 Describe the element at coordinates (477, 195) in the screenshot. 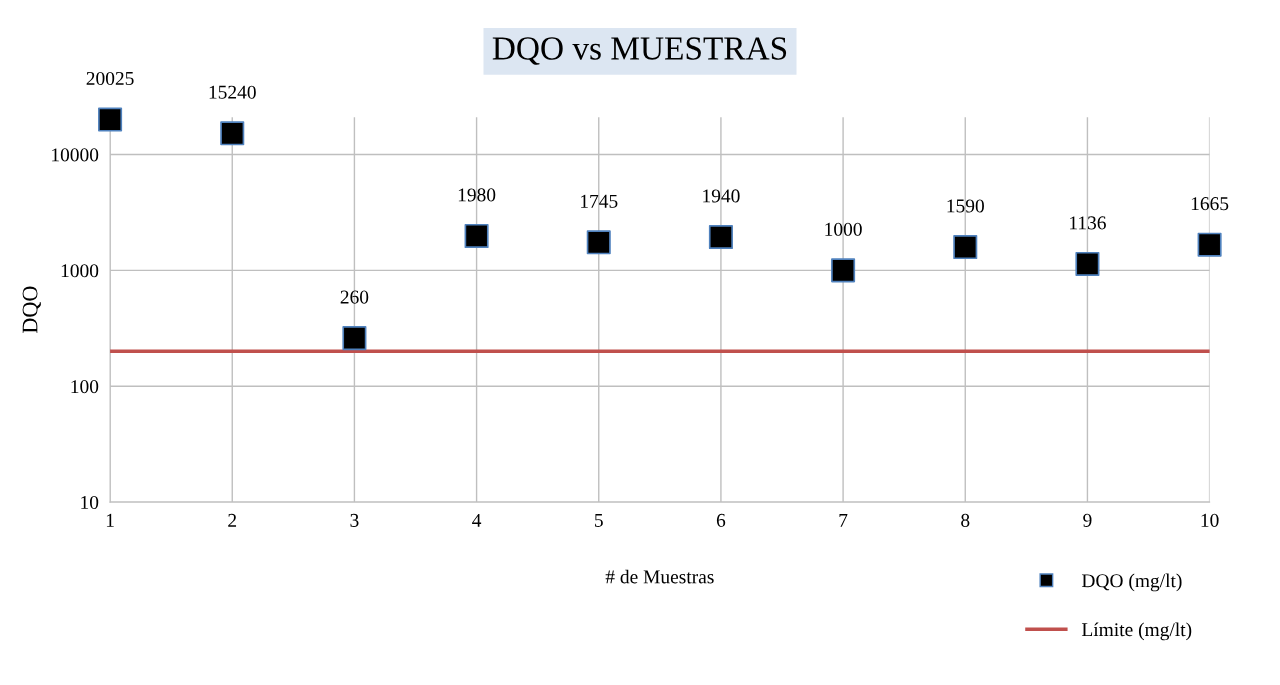

I see `data-label: 1980` at that location.